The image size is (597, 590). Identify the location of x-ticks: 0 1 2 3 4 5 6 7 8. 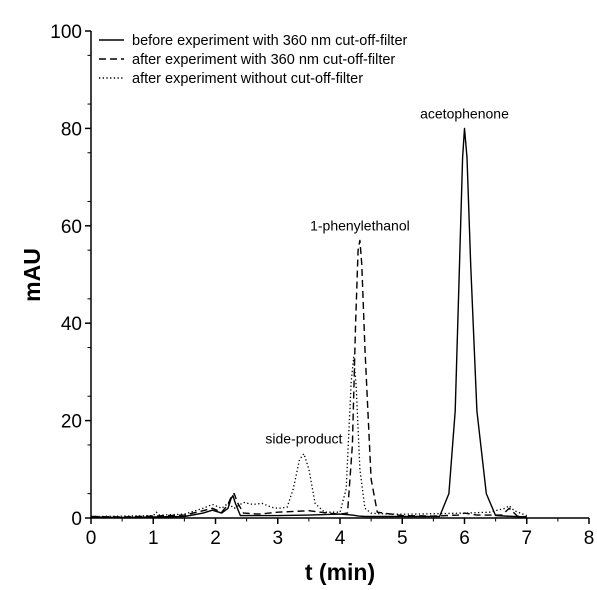
(340, 533).